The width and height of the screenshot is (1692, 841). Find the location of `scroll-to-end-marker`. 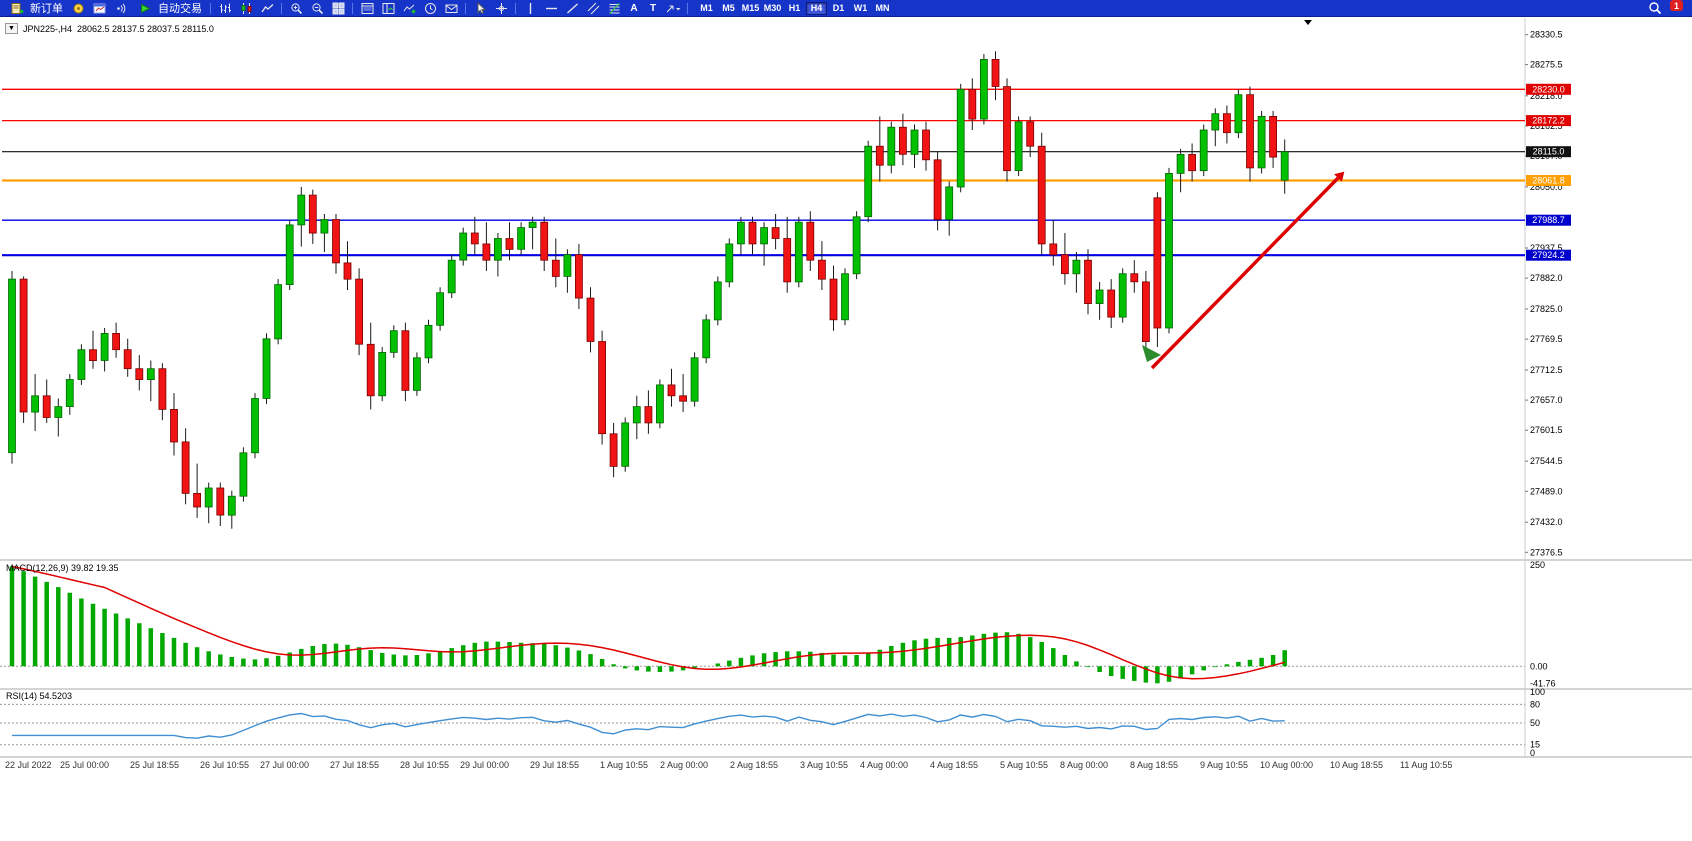

scroll-to-end-marker is located at coordinates (1308, 22).